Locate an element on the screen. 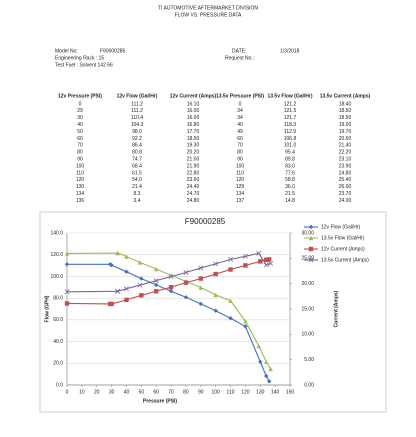  table-cell: 29 is located at coordinates (80, 111).